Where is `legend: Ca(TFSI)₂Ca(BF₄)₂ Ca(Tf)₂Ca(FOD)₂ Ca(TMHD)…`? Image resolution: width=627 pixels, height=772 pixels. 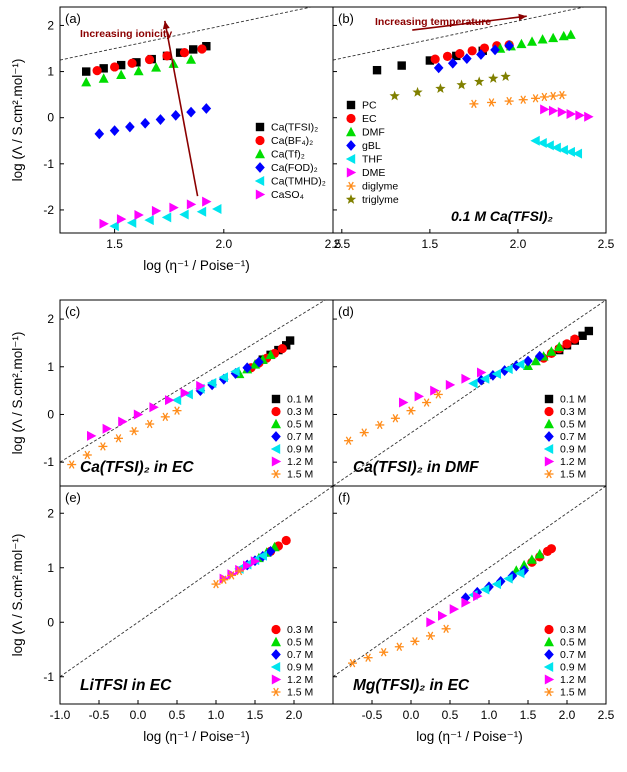
legend: Ca(TFSI)₂Ca(BF₄)₂ Ca(Tf)₂Ca(FOD)₂ Ca(TMHD)… is located at coordinates (290, 161).